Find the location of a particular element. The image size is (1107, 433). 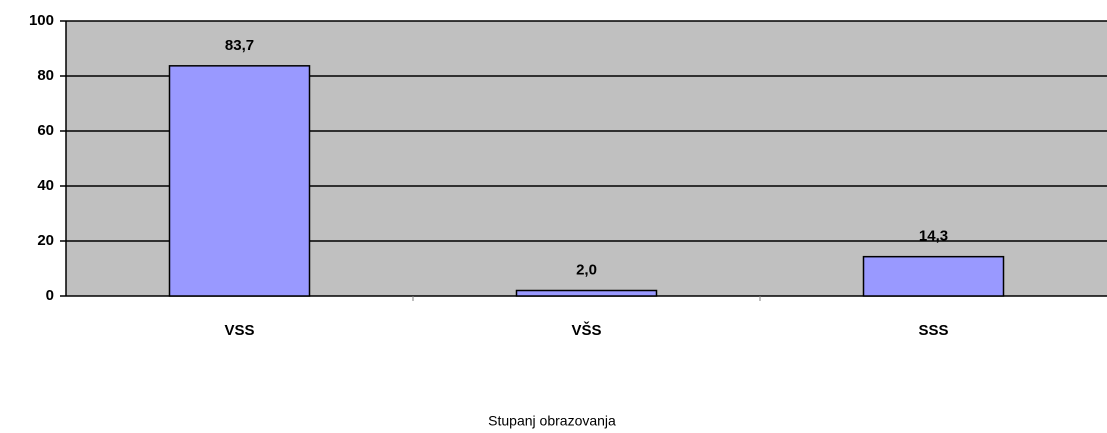

x-tick-label: VSS is located at coordinates (239, 330).